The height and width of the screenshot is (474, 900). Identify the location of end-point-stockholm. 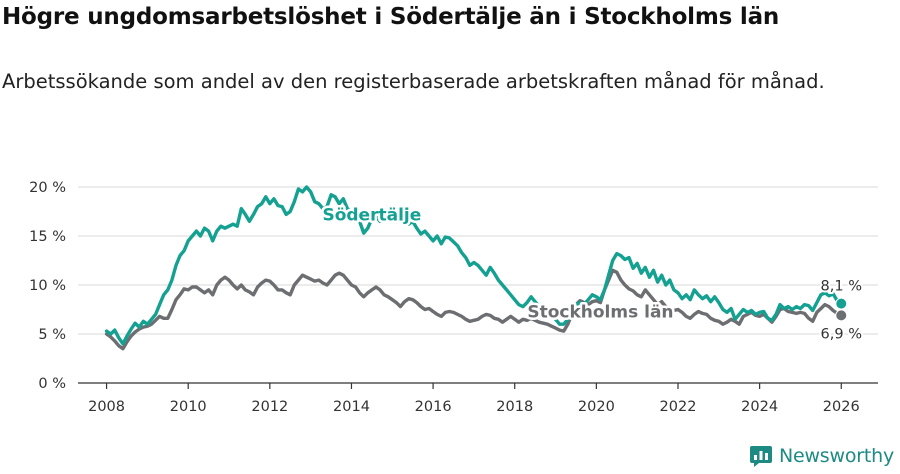
(841, 315).